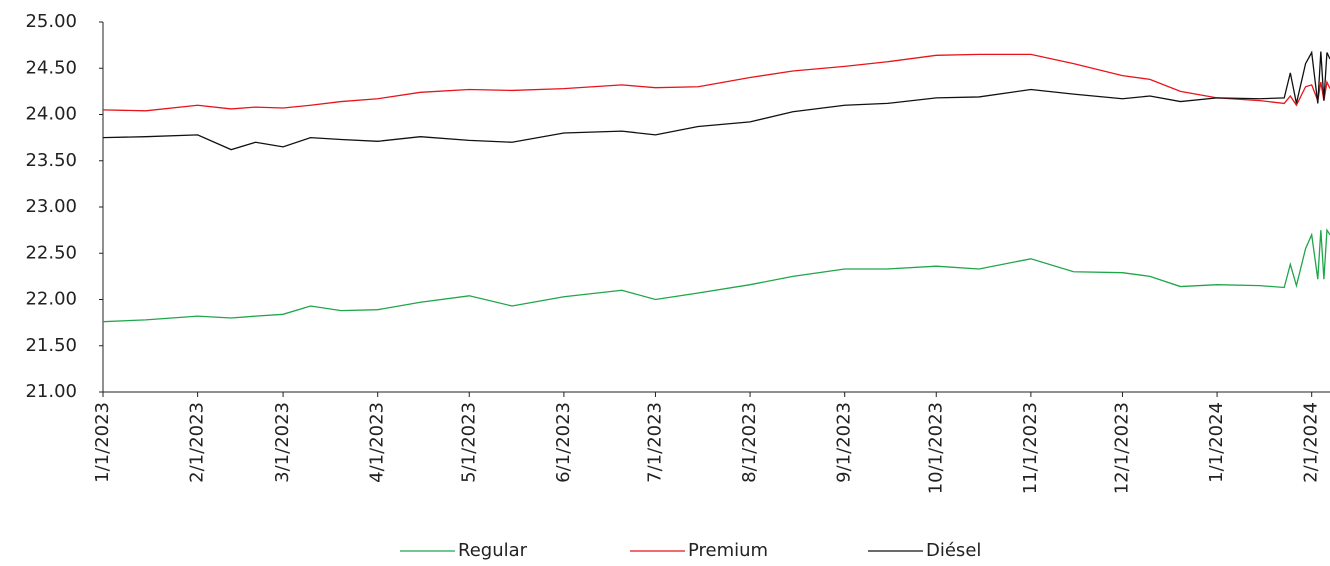  I want to click on y-tick-label: 22.50, so click(51, 252).